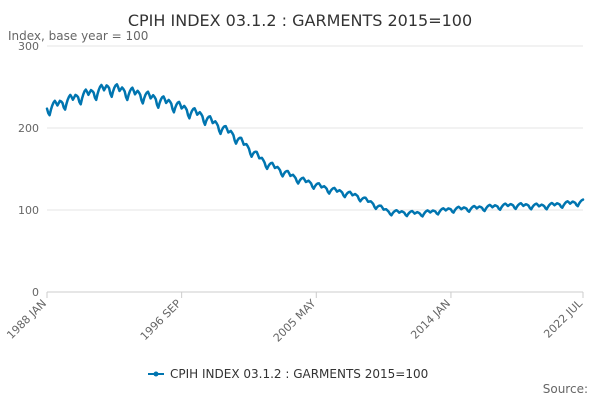 This screenshot has height=400, width=600. Describe the element at coordinates (161, 320) in the screenshot. I see `x-tick-label: 1996 SEP` at that location.